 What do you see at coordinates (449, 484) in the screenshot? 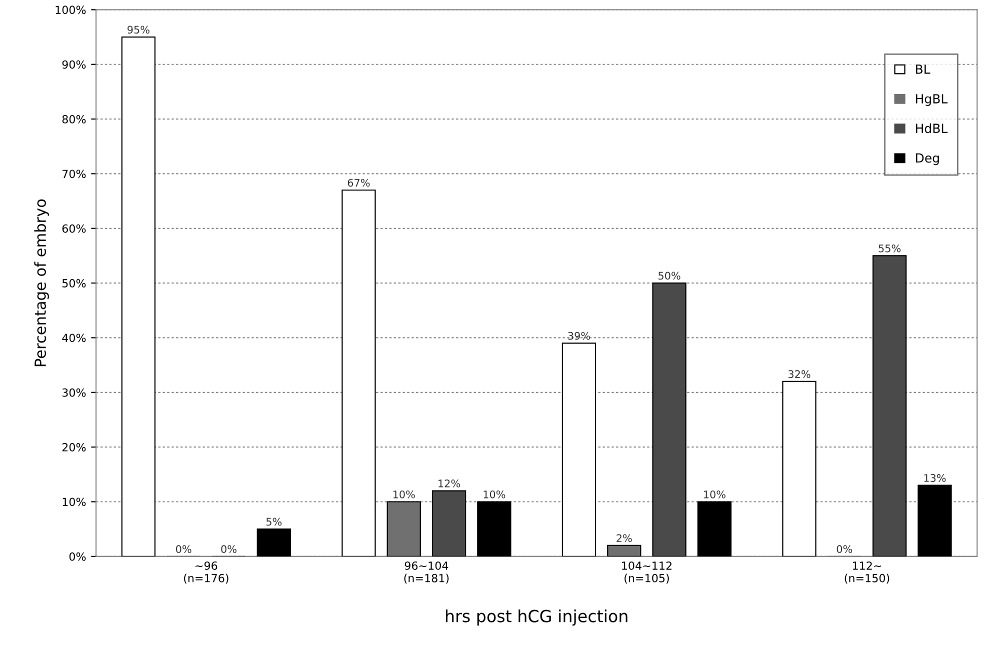
I see `data-label: 12%` at bounding box center [449, 484].